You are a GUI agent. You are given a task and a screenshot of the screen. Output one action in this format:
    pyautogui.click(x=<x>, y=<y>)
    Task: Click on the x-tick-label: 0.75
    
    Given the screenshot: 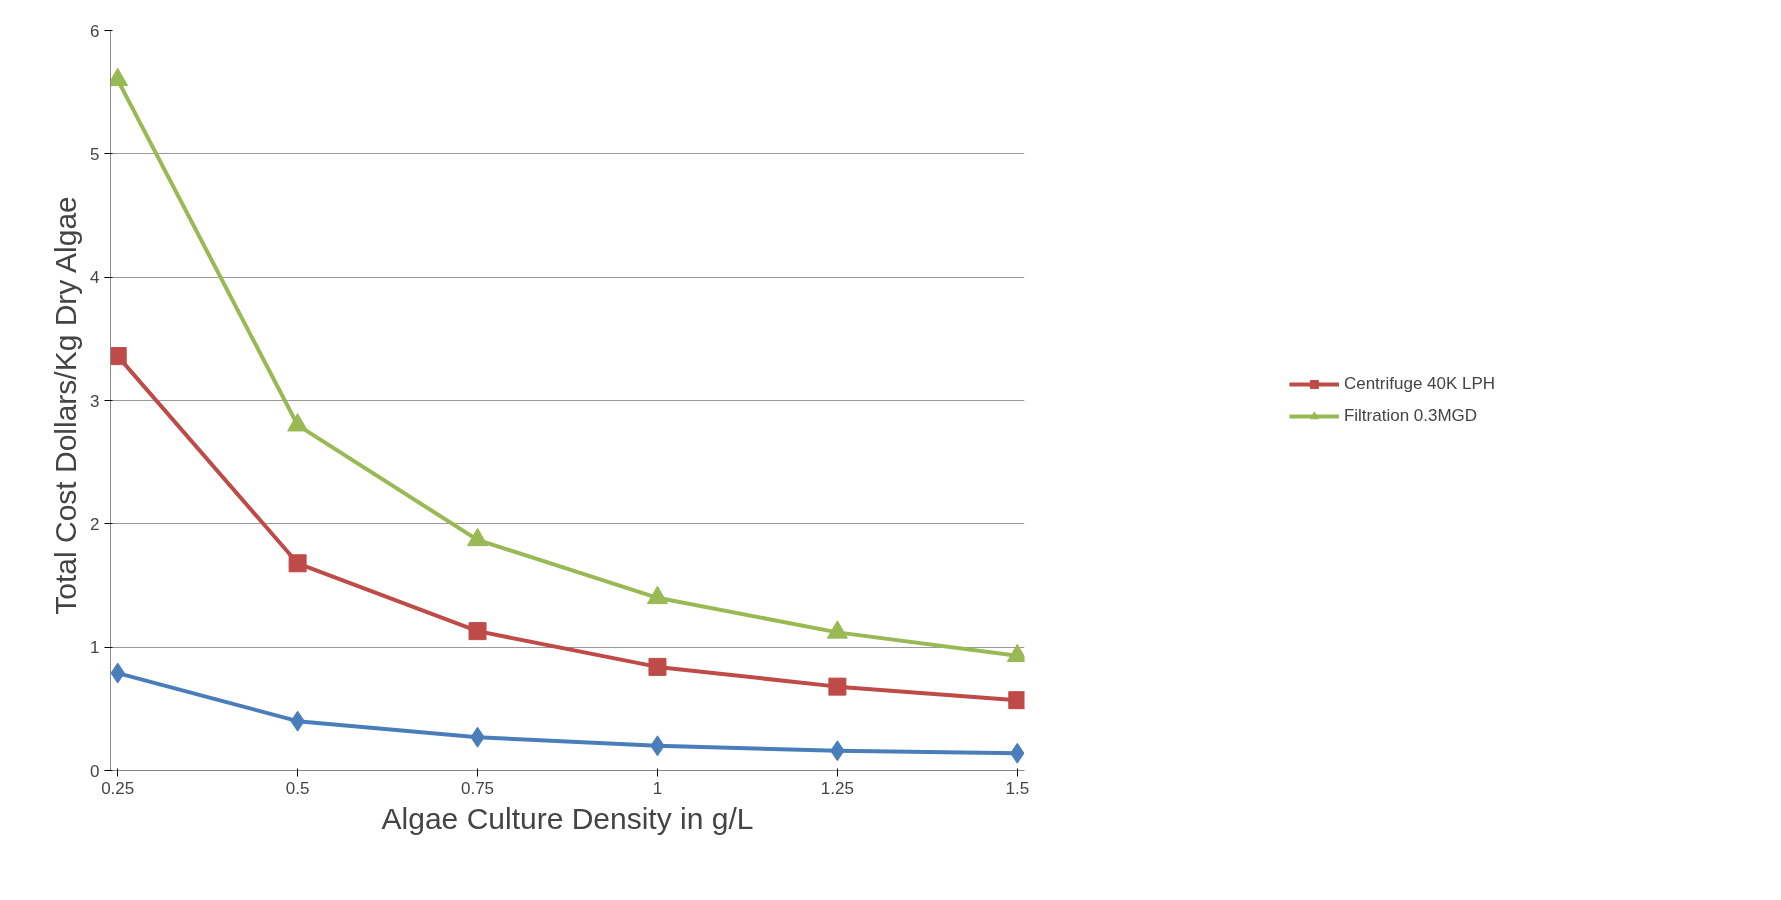 What is the action you would take?
    pyautogui.click(x=478, y=788)
    